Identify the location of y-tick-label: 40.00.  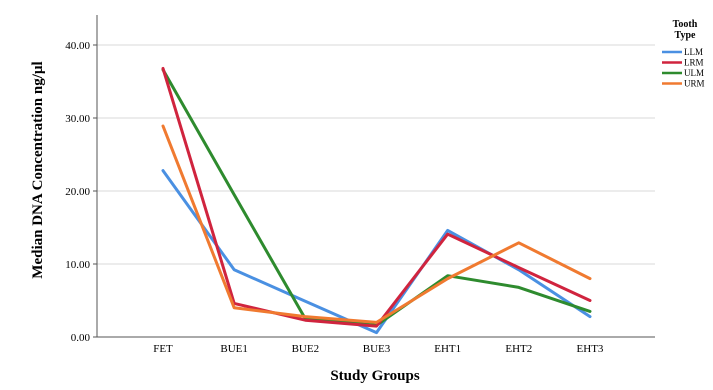
(77, 46).